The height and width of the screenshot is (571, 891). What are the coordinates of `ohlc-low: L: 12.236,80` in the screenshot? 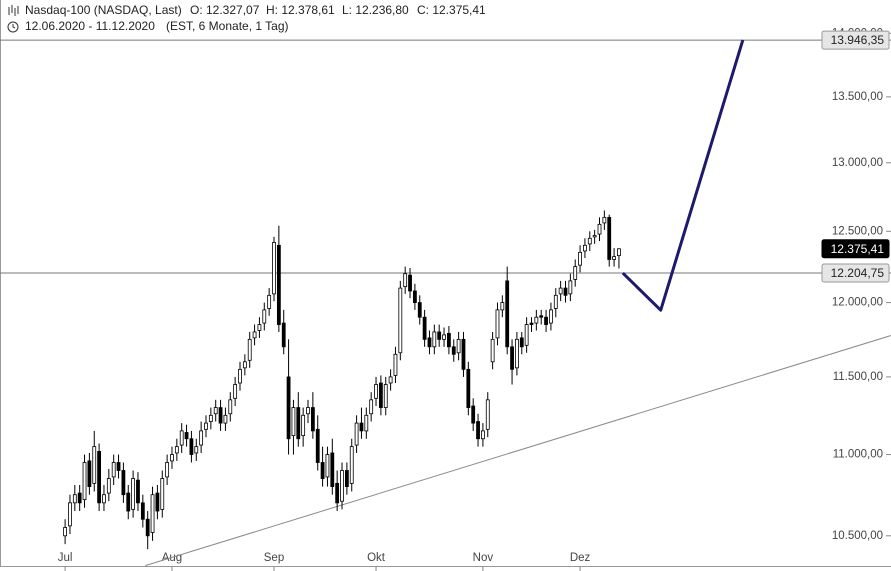 It's located at (375, 10).